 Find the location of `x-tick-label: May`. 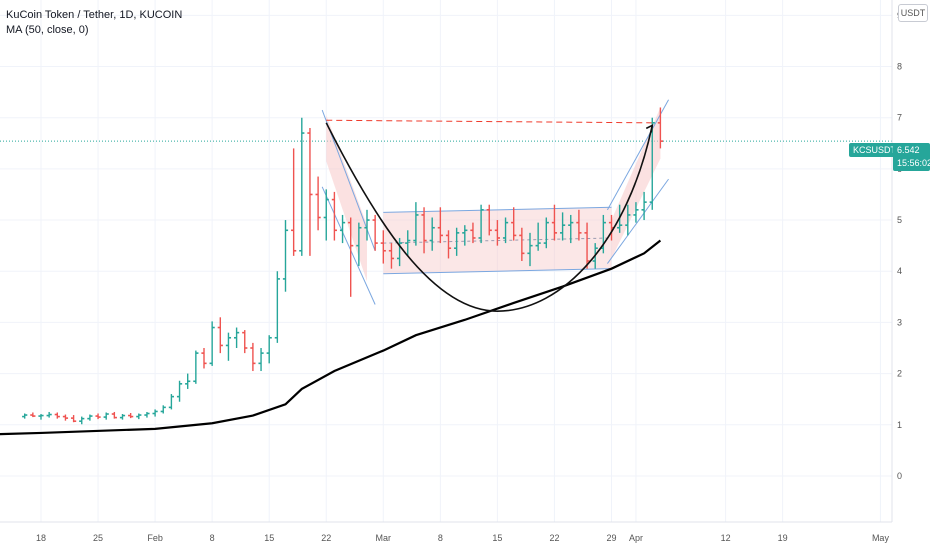

x-tick-label: May is located at coordinates (881, 538).